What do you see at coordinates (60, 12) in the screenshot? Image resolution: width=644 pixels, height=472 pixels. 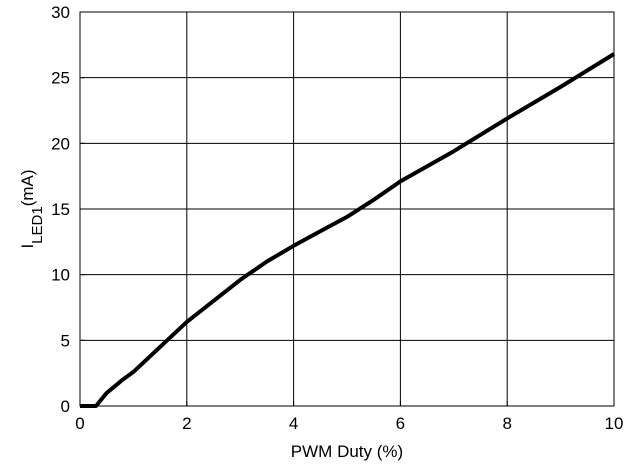 I see `y-tick-label: 30` at bounding box center [60, 12].